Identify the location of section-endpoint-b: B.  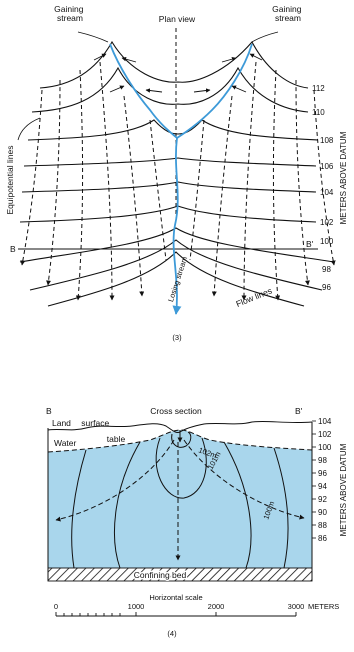
(49, 411).